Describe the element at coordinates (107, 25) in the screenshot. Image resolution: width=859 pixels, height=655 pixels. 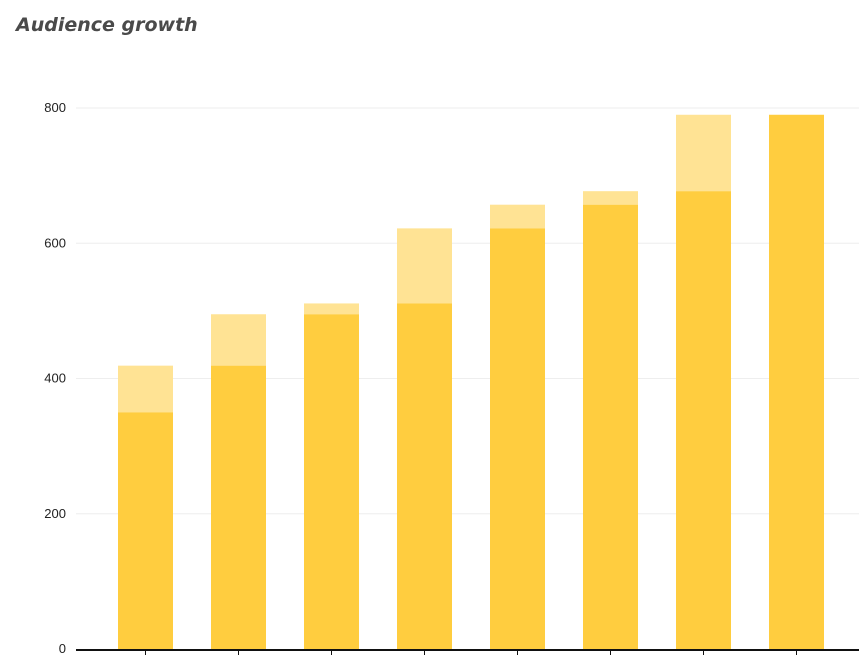
I see `chart-title: Audience growth` at that location.